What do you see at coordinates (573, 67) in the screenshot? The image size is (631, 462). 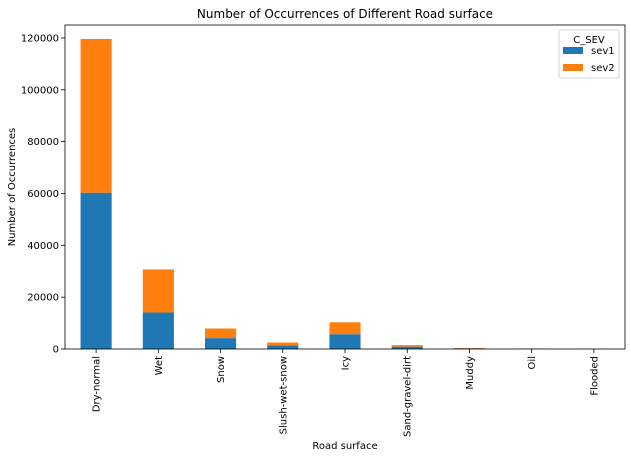 I see `legend-swatch-sev2` at bounding box center [573, 67].